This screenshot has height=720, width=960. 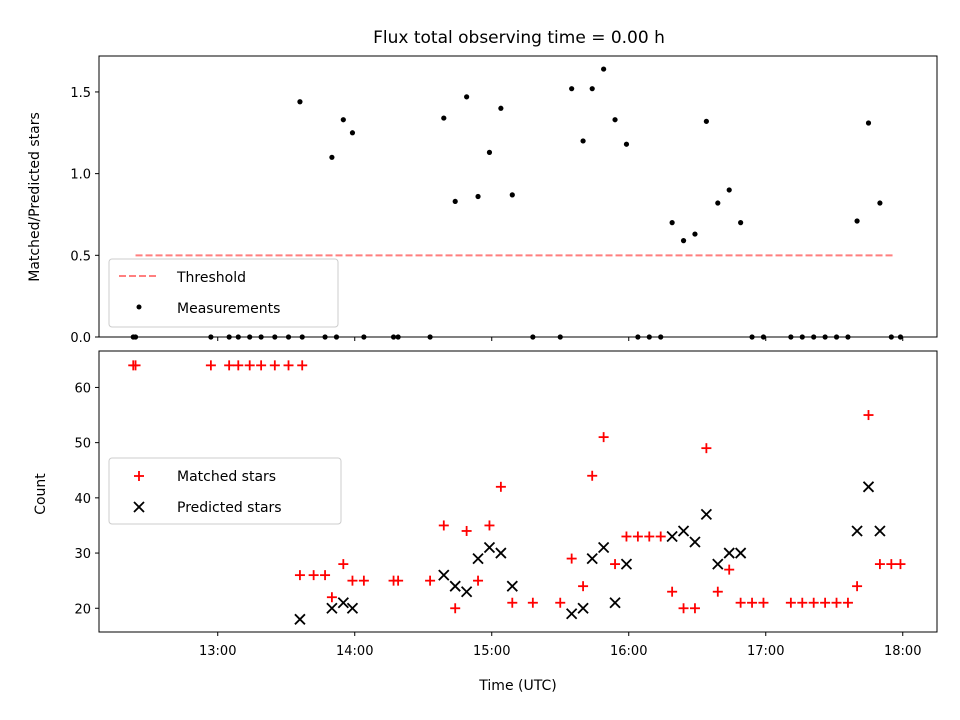 I want to click on bottom-x-tick-label: 15:00, so click(x=491, y=651).